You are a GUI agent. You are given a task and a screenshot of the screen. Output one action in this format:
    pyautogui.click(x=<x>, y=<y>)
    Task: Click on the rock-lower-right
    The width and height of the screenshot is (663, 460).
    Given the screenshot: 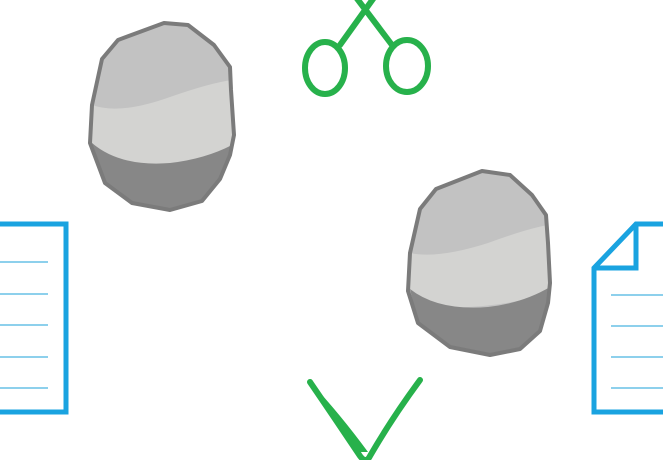 What is the action you would take?
    pyautogui.click(x=479, y=263)
    